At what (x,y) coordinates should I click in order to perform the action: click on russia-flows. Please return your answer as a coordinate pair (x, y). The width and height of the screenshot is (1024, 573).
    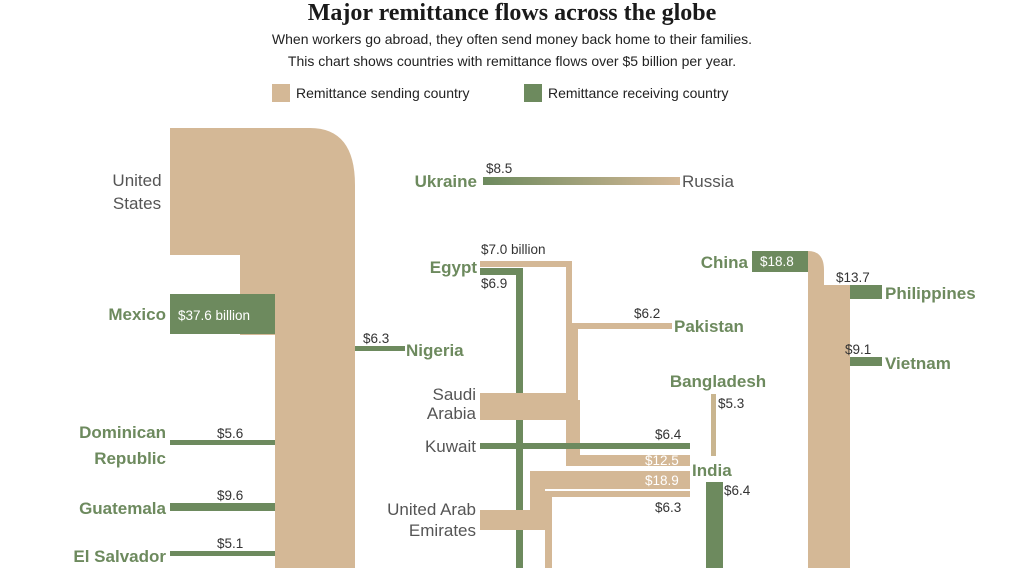
    Looking at the image, I should click on (581, 181).